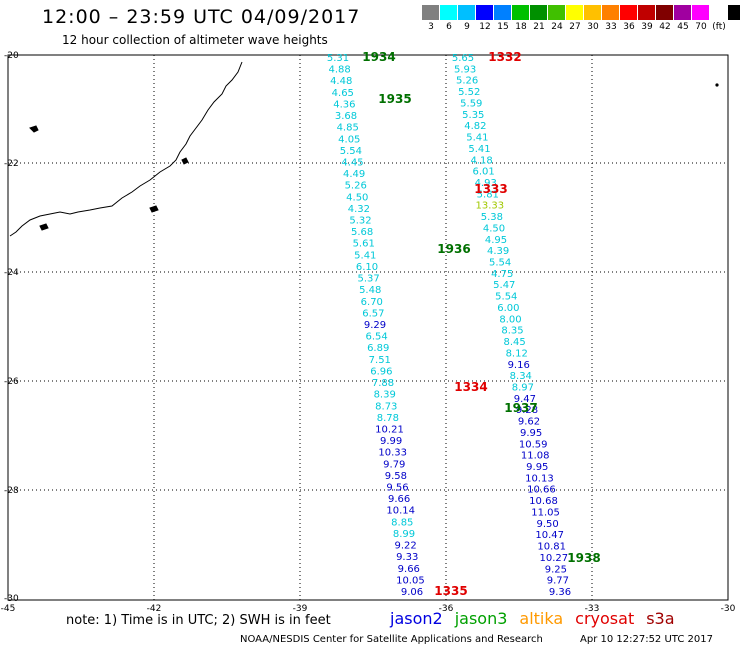  What do you see at coordinates (109, 178) in the screenshot?
I see `coastline-islands` at bounding box center [109, 178].